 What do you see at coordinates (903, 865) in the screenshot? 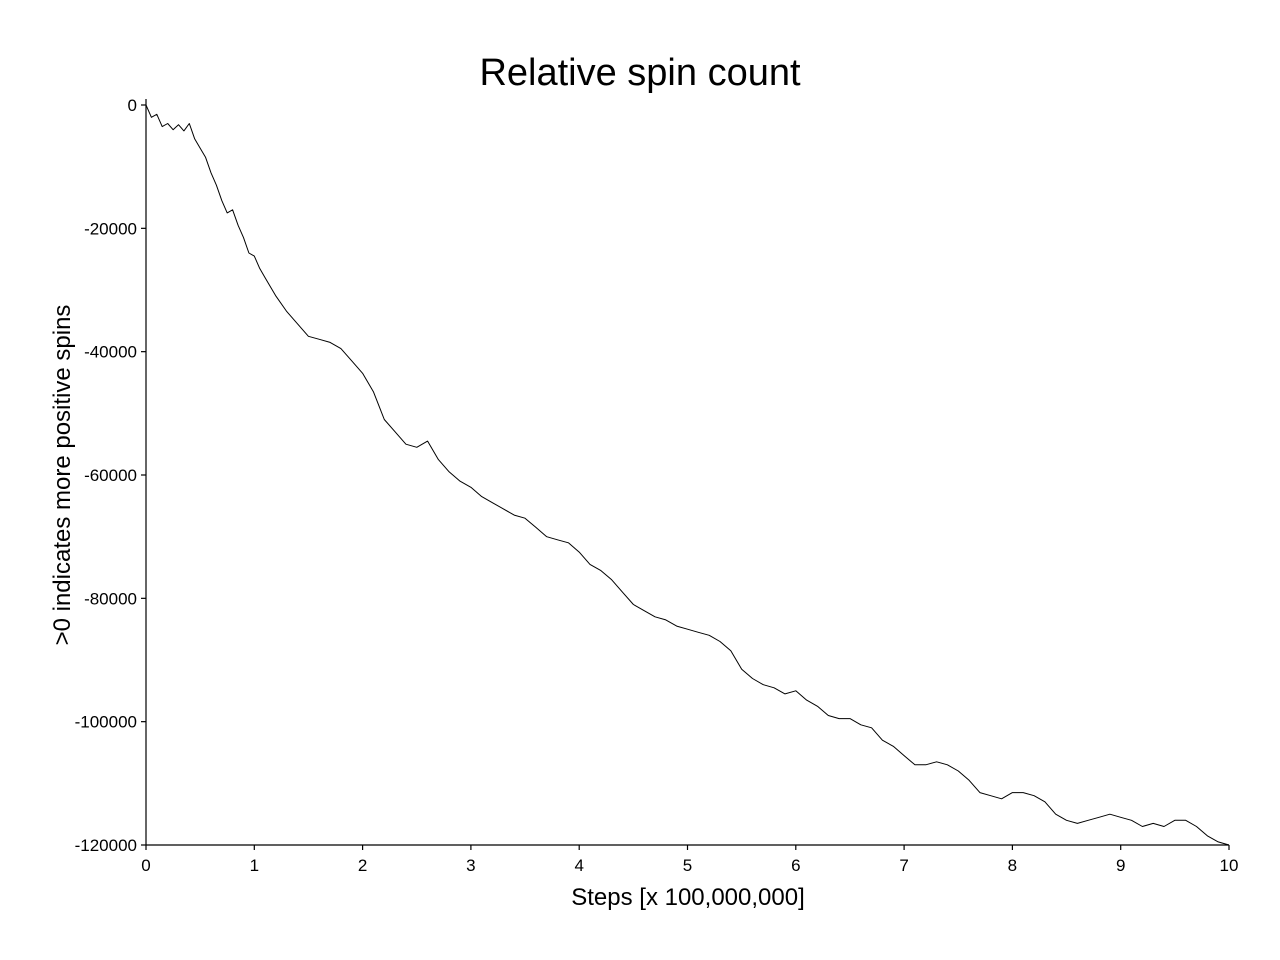
I see `x-tick-label: 7` at bounding box center [903, 865].